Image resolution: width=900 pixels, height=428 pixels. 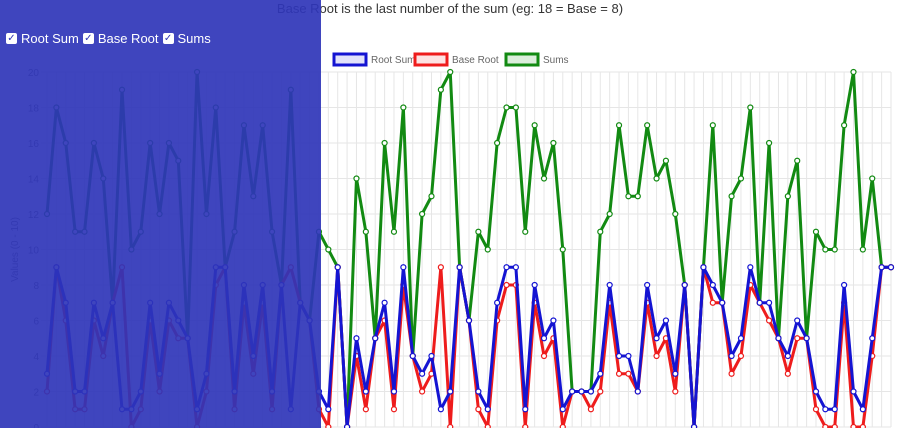 What do you see at coordinates (88, 38) in the screenshot?
I see `checkbox-base-root: ✓` at bounding box center [88, 38].